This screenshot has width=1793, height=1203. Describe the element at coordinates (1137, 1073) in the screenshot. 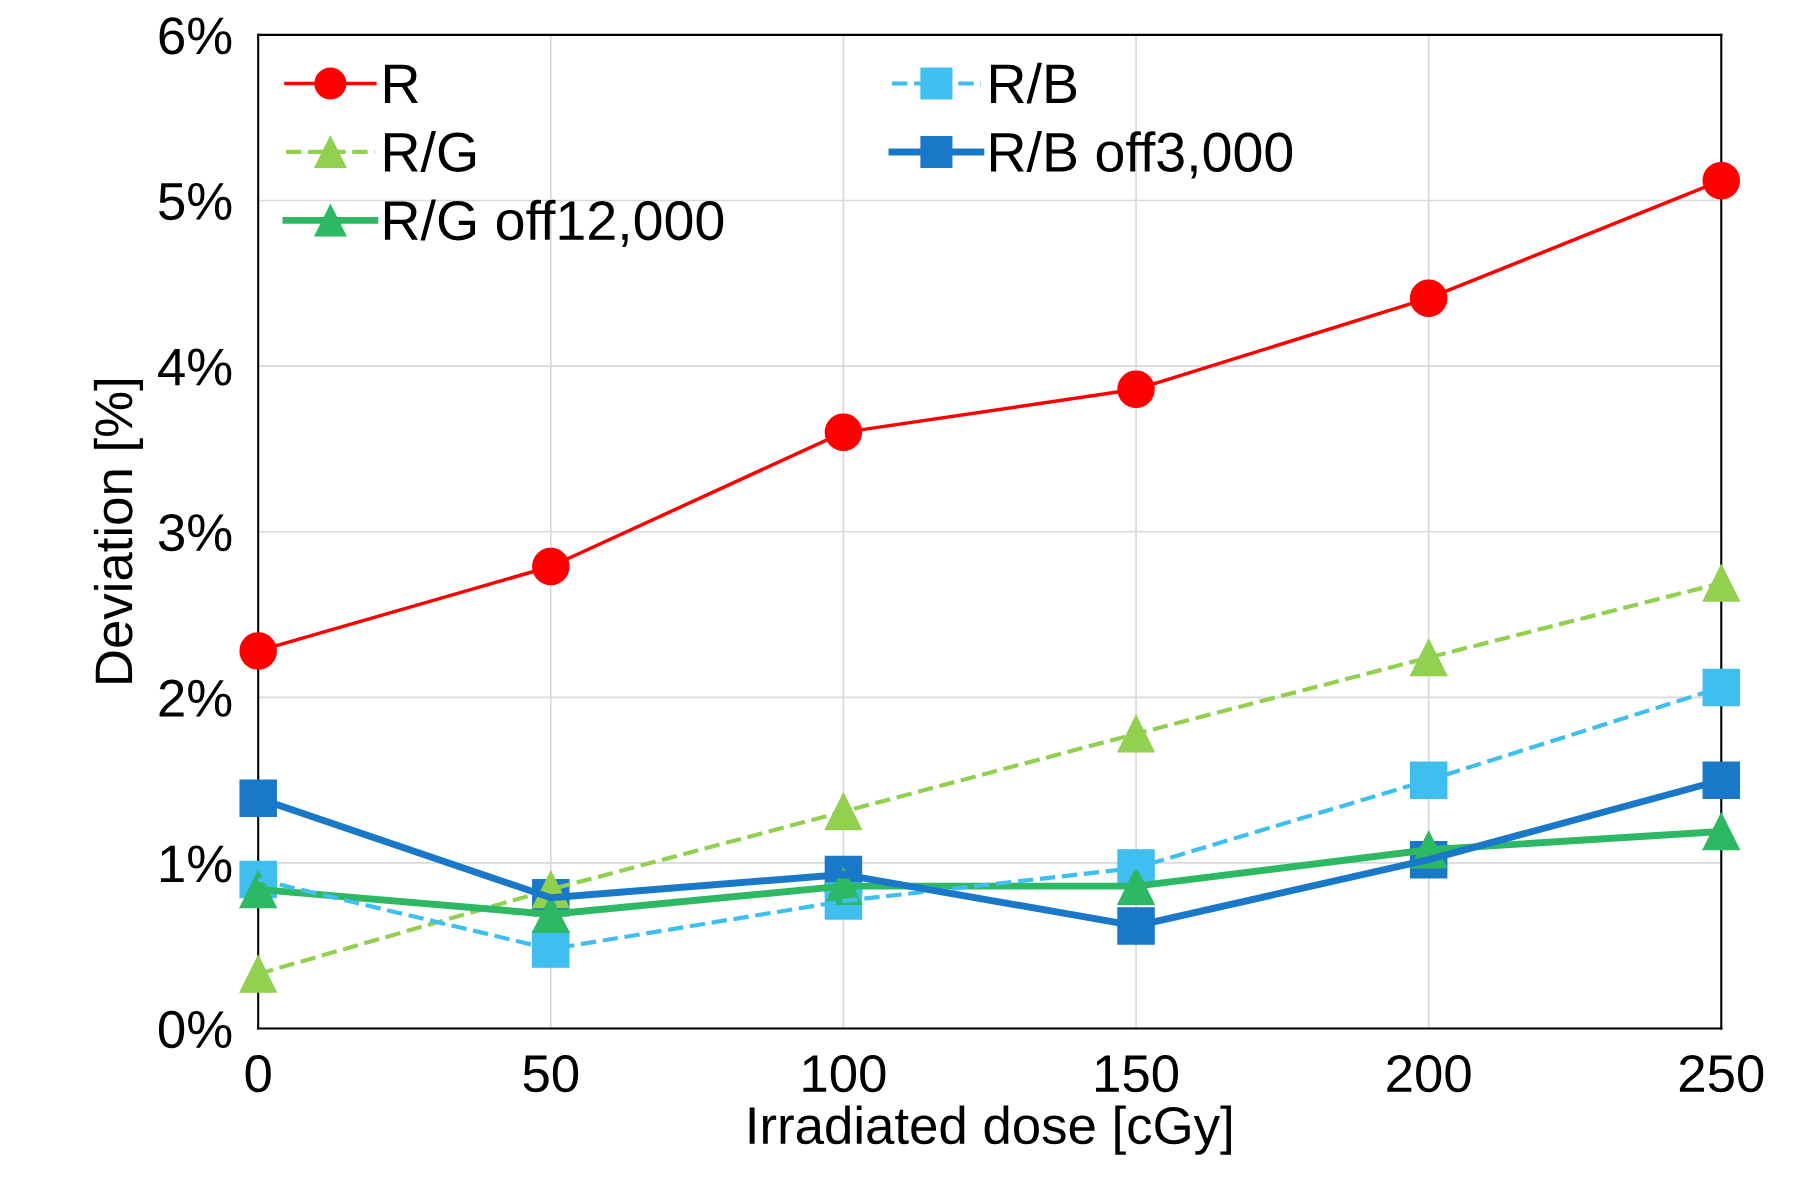

I see `x-tick-label: 150` at that location.